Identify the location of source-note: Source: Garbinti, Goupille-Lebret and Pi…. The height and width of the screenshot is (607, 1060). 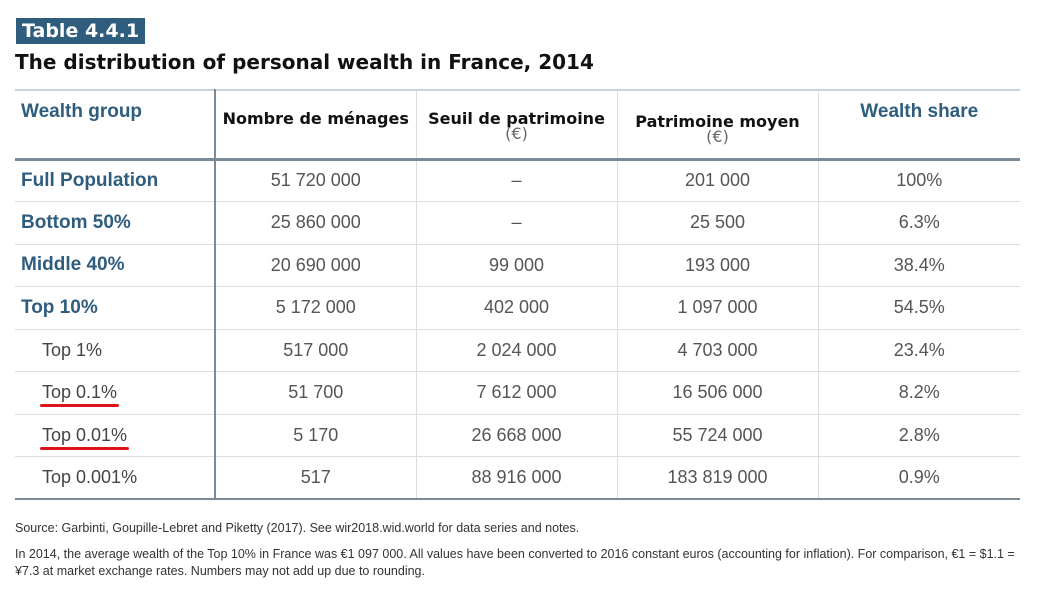
(297, 528).